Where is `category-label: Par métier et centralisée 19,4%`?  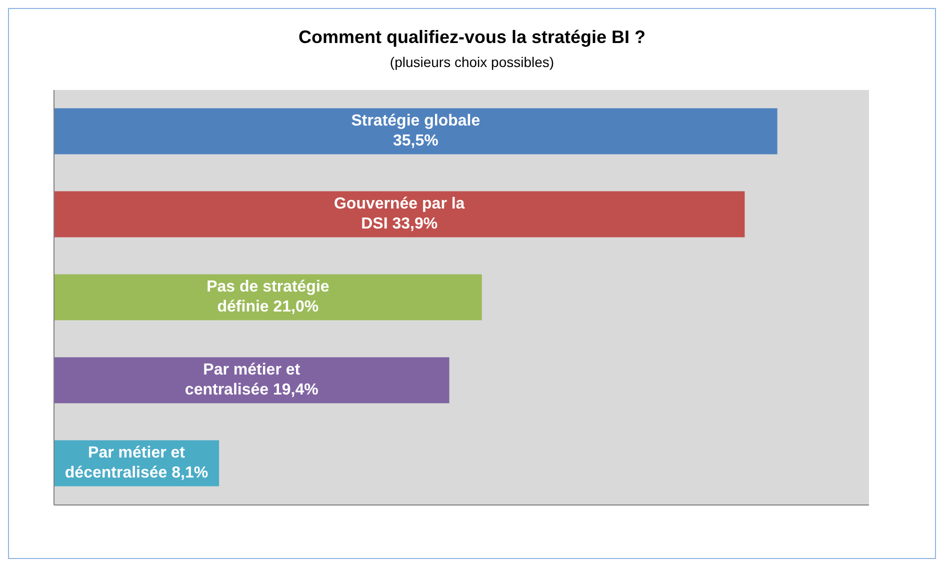 category-label: Par métier et centralisée 19,4% is located at coordinates (251, 379).